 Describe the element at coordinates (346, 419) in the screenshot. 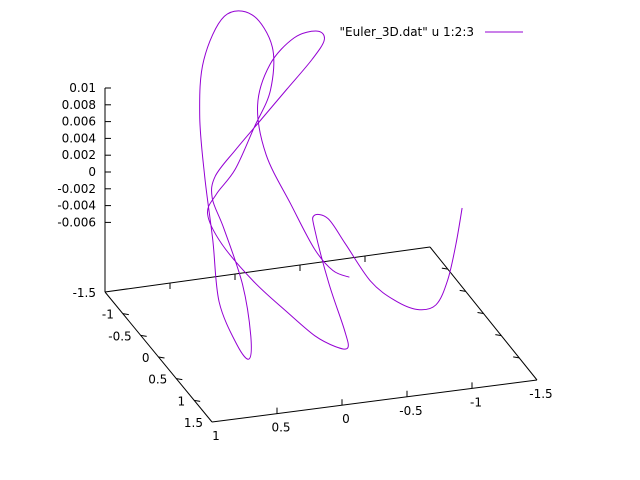

I see `x-tick-label: 0` at that location.